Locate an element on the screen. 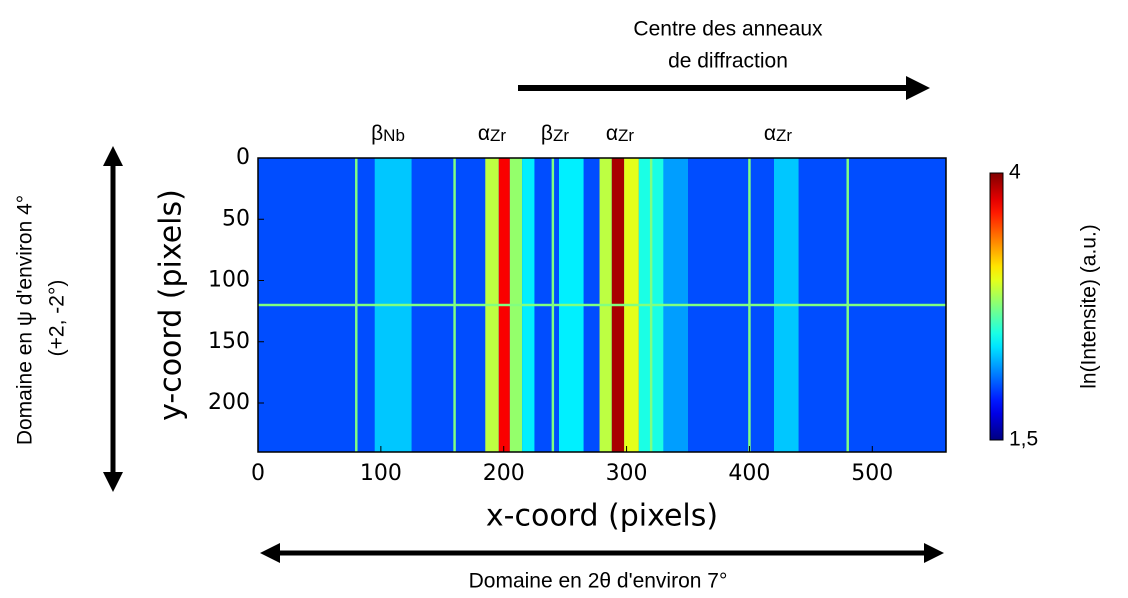  colorbar-label: ln(Intensite) (a.u.) is located at coordinates (1089, 306).